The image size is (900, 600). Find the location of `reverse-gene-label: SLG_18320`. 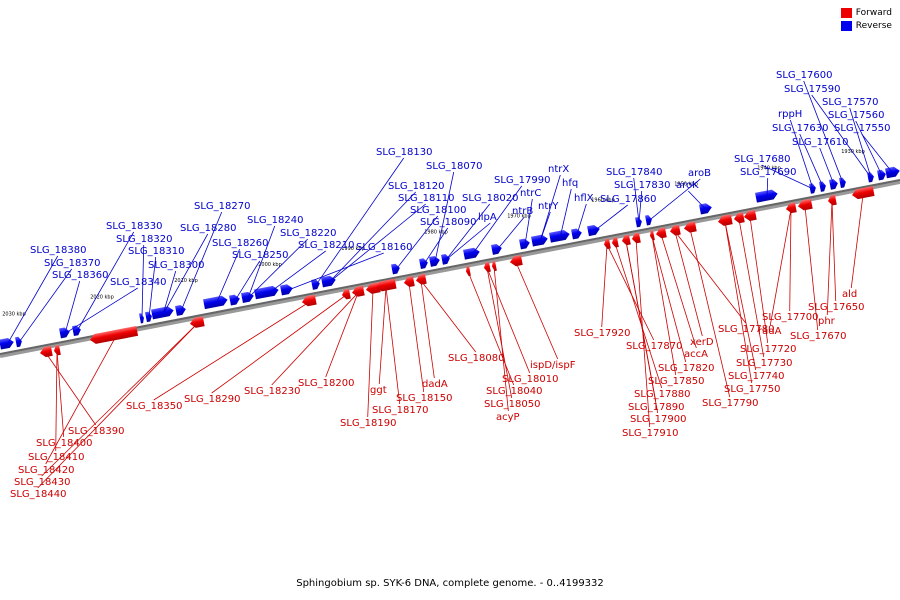

reverse-gene-label: SLG_18320 is located at coordinates (144, 239).